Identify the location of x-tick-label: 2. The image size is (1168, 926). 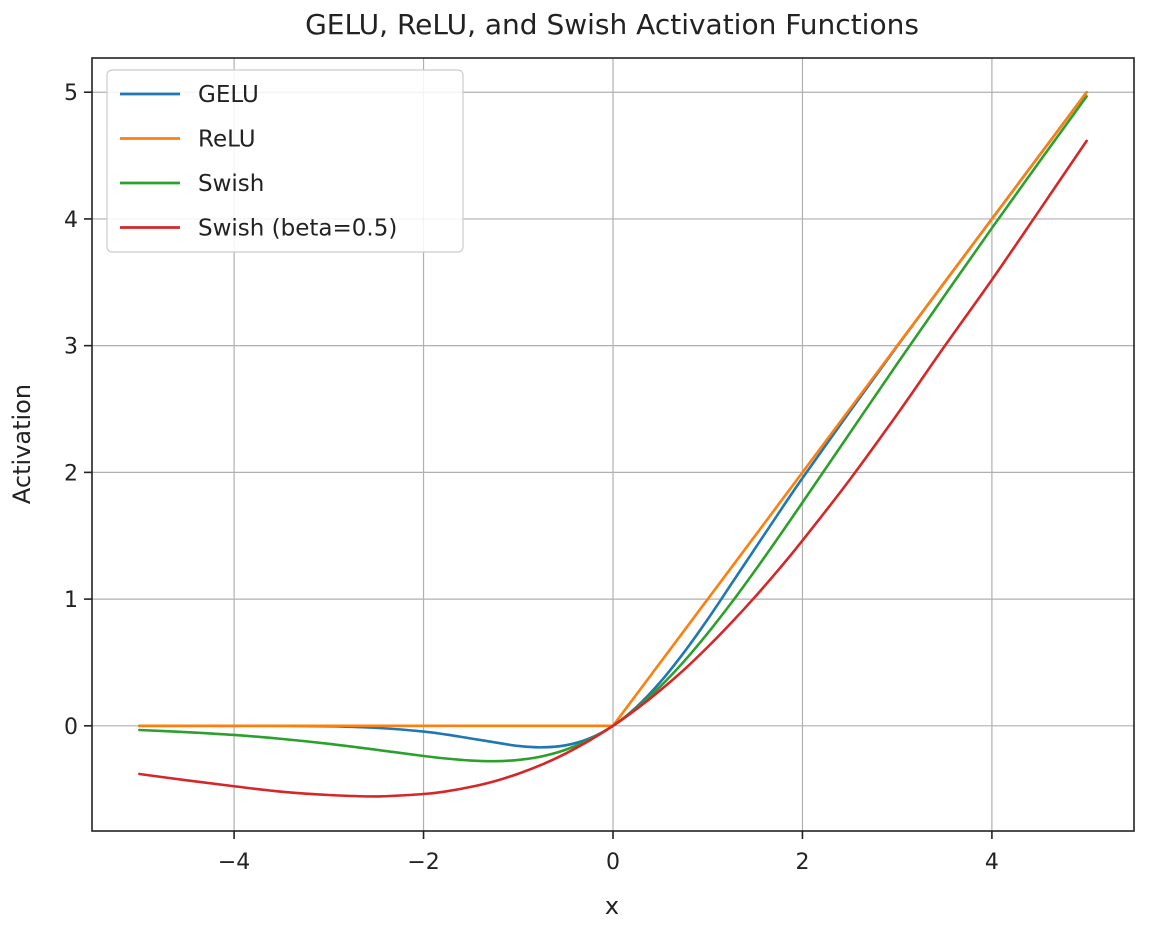
(802, 862).